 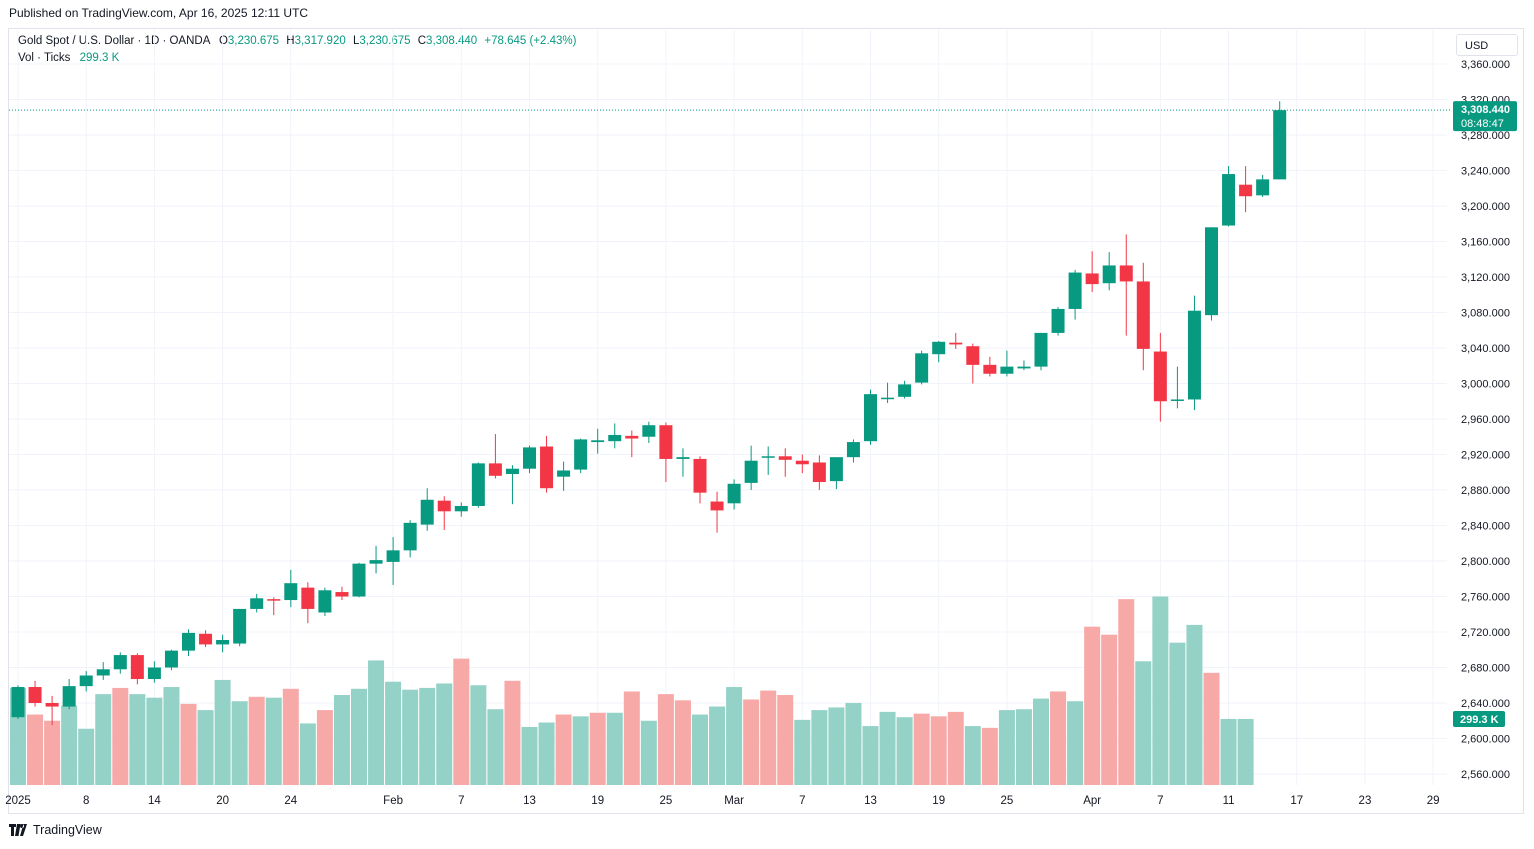 I want to click on price-tick-label: 3,200.000, so click(x=1485, y=207).